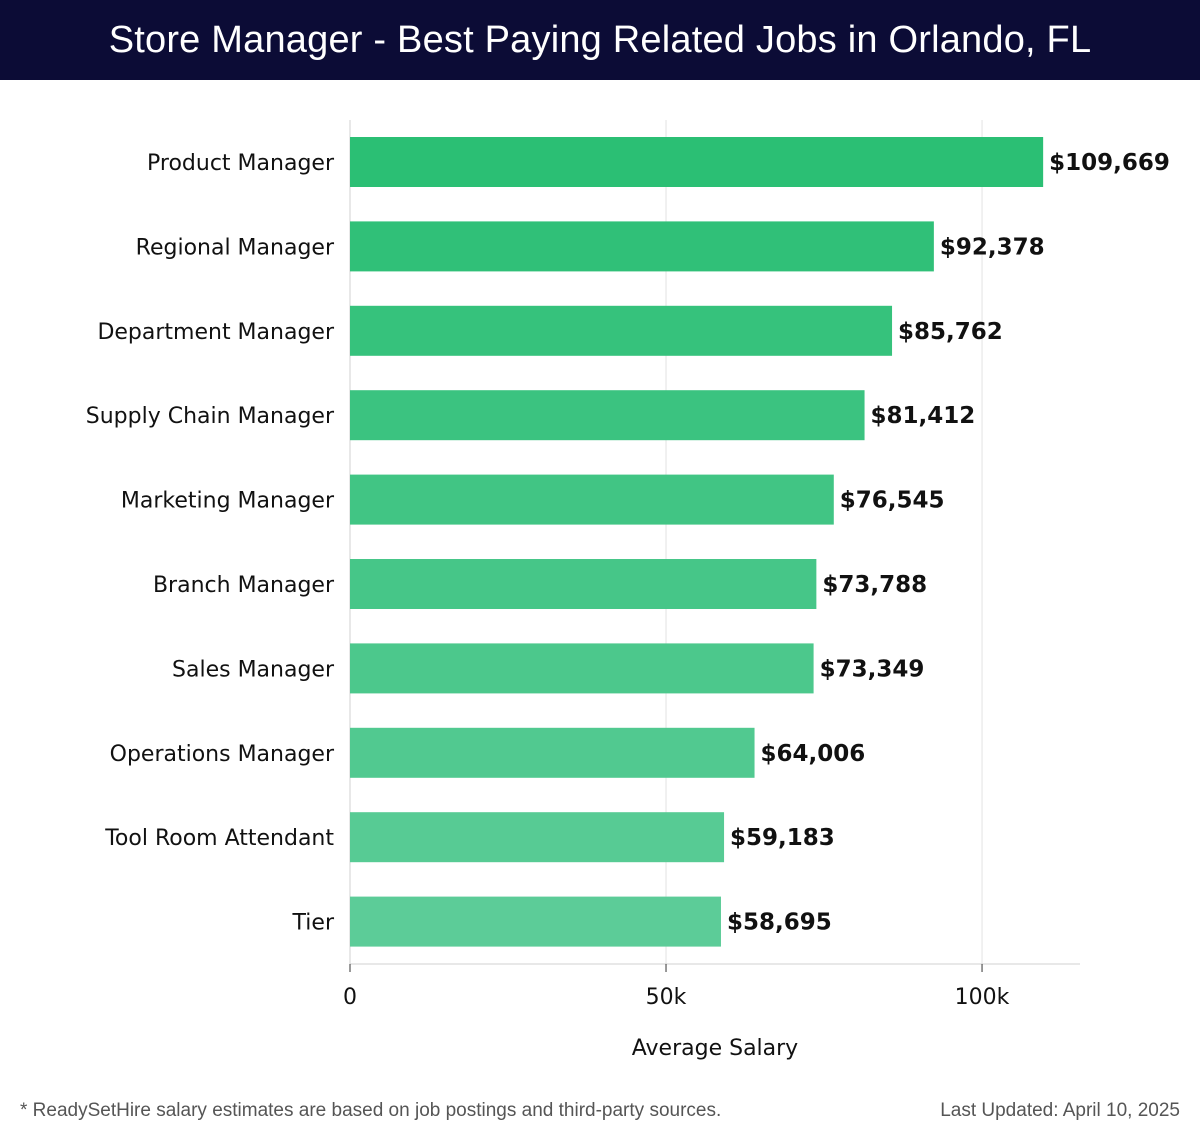 The height and width of the screenshot is (1140, 1200). What do you see at coordinates (982, 997) in the screenshot?
I see `x-tick-label: 100k` at bounding box center [982, 997].